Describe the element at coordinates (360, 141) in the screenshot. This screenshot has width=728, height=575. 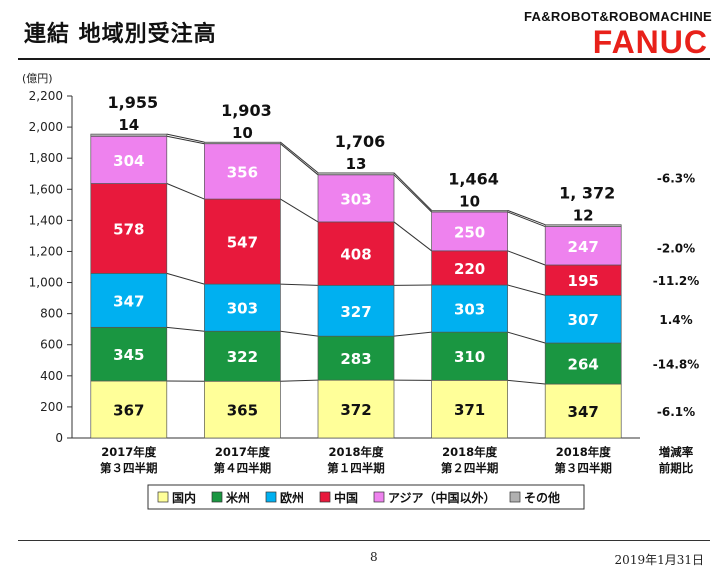
I see `total-label: 1,706` at that location.